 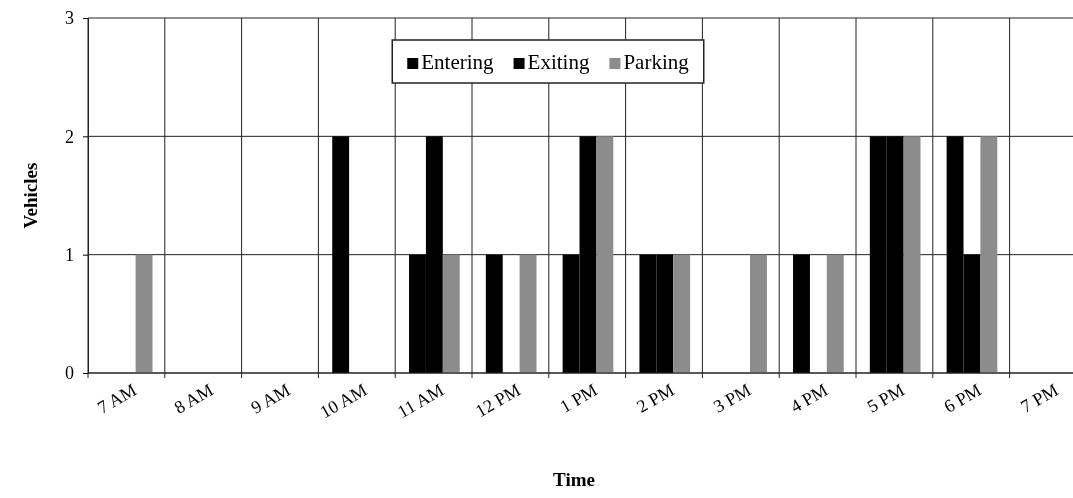 I want to click on x-axis-title: Time, so click(x=574, y=479).